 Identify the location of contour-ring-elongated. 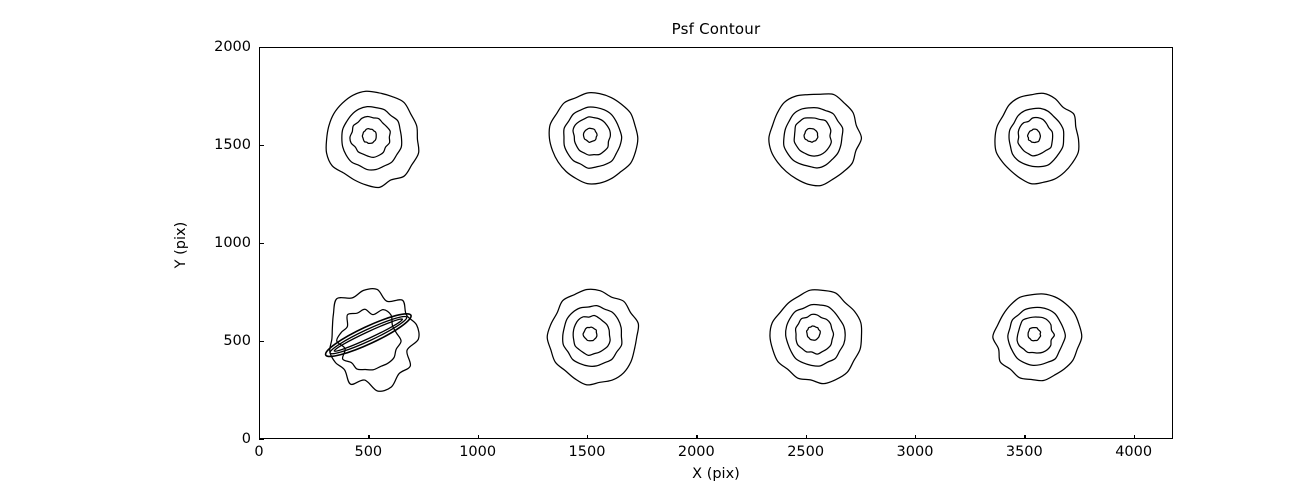
(368, 335).